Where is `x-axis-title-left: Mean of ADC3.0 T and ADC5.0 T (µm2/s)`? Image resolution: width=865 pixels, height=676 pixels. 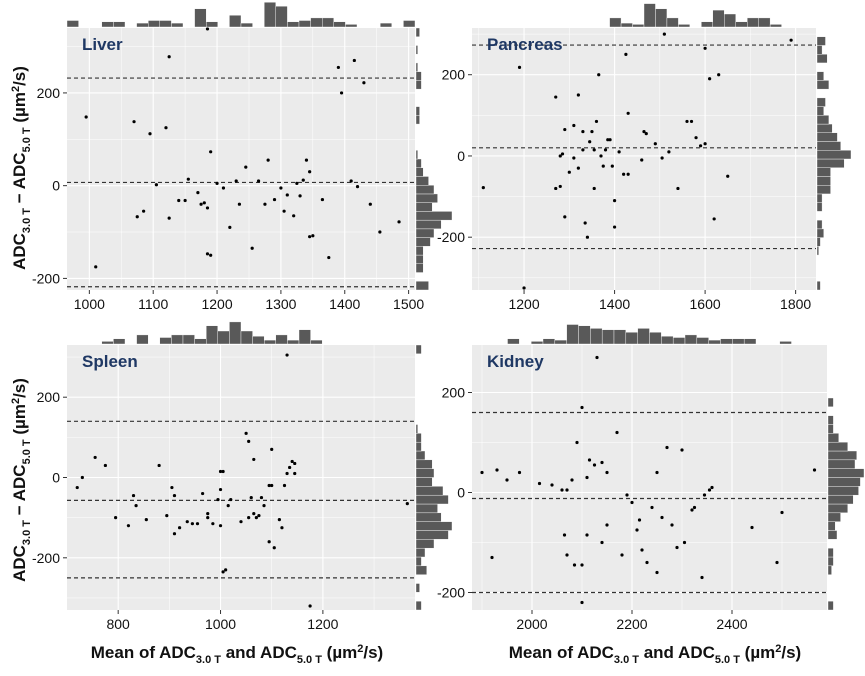
x-axis-title-left: Mean of ADC3.0 T and ADC5.0 T (µm2/s) is located at coordinates (237, 654).